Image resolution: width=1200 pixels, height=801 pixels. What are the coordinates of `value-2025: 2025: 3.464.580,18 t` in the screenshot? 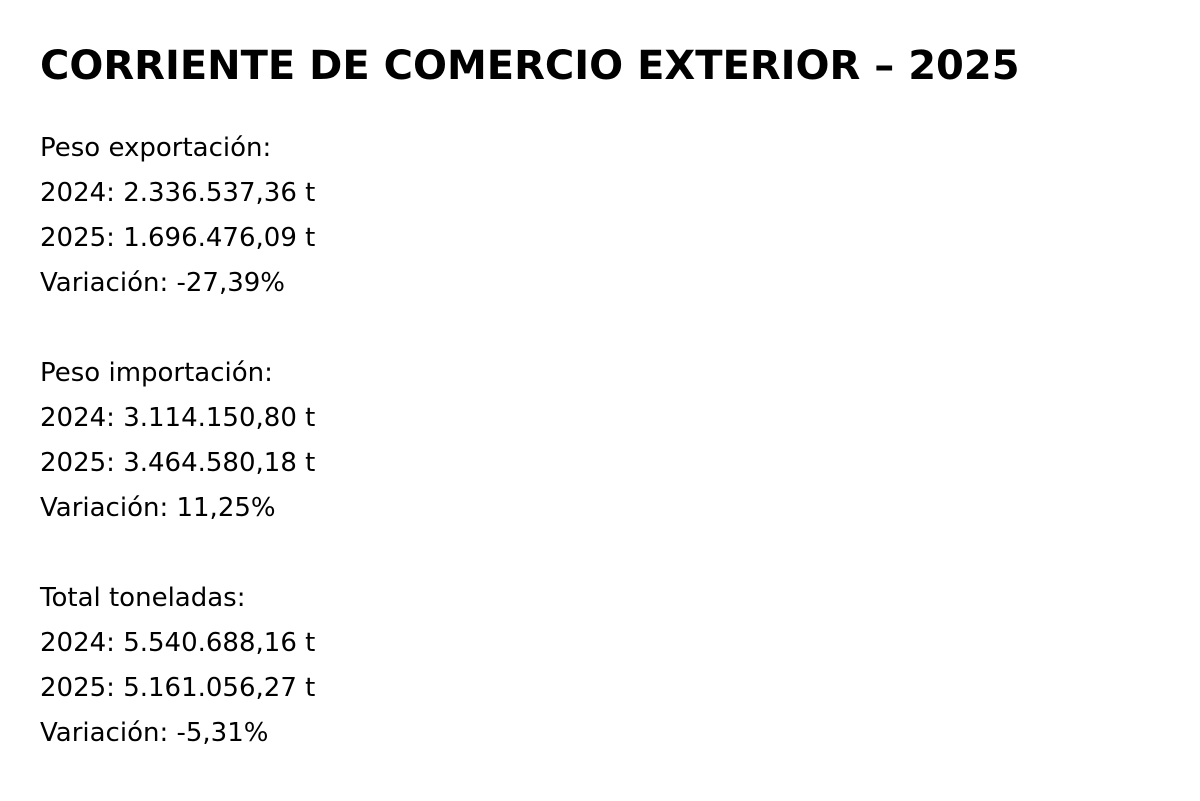 It's located at (178, 463).